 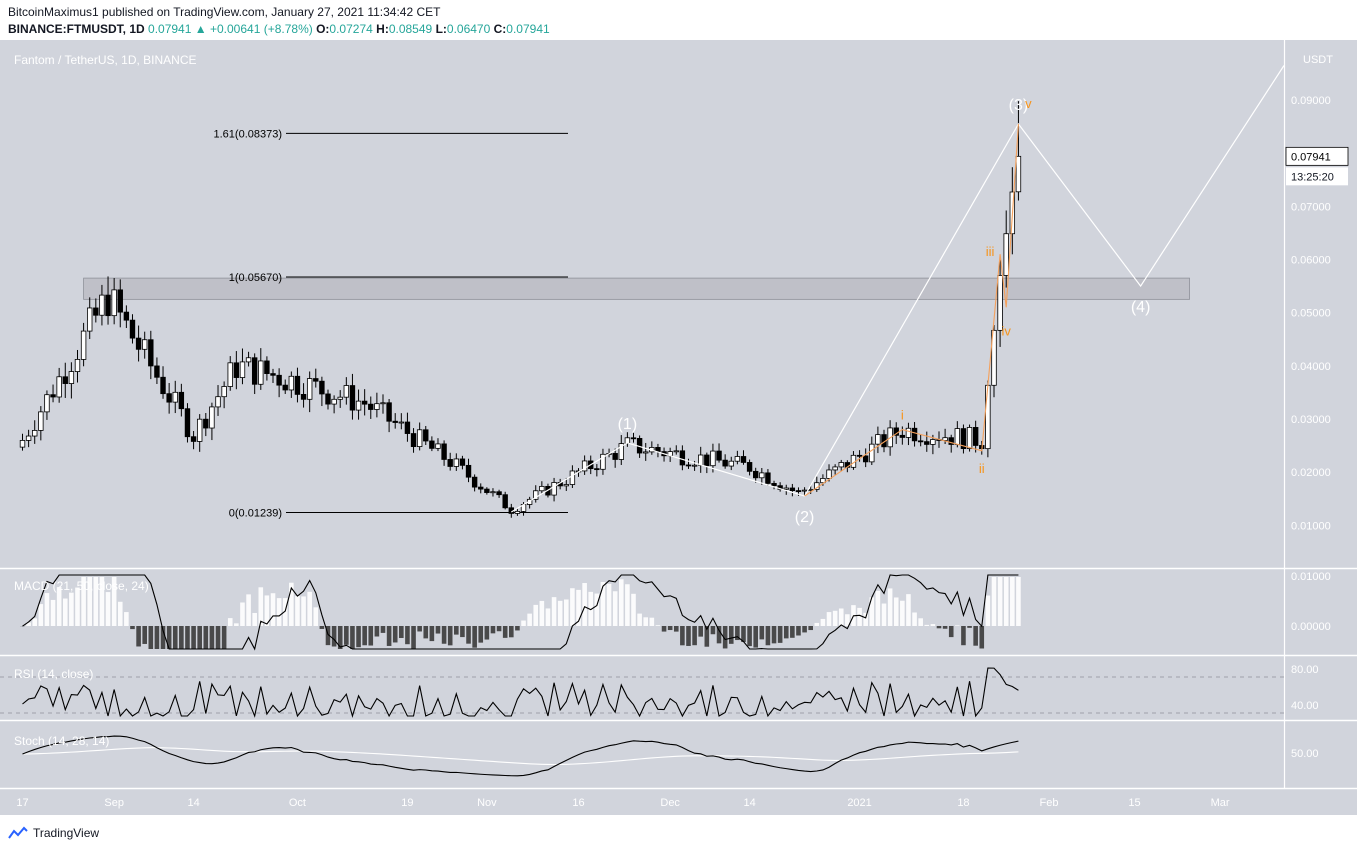 I want to click on sub-wave-label-4: v, so click(x=1028, y=103).